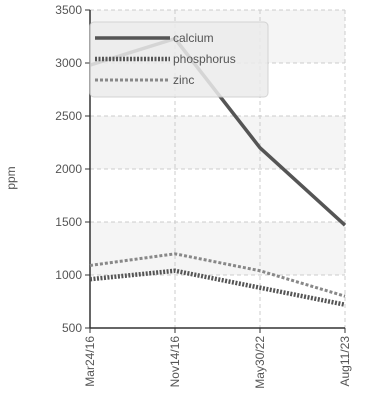  I want to click on y-tick-label: 3000, so click(68, 63).